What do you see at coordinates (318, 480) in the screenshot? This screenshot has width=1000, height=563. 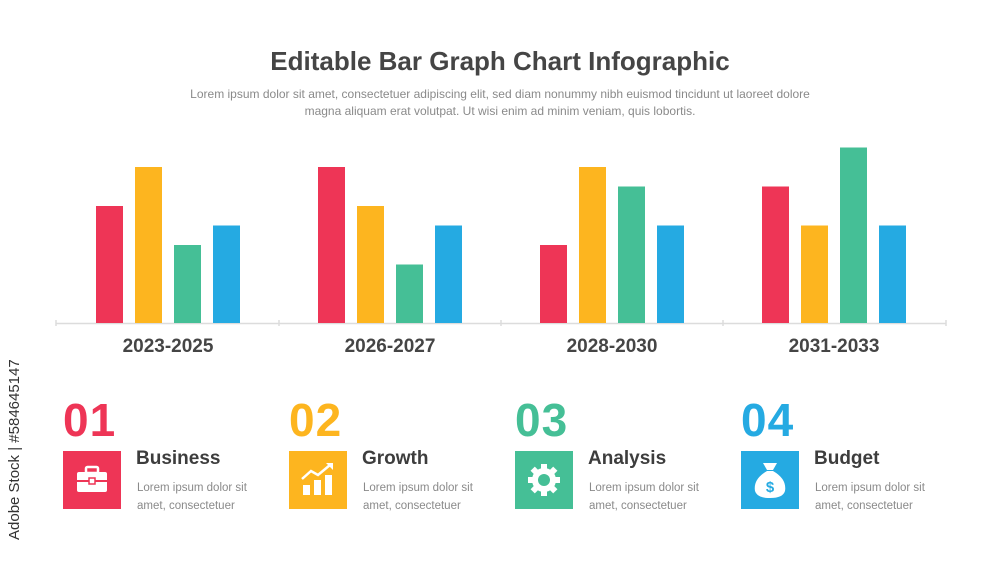 I see `growth-chart-icon` at bounding box center [318, 480].